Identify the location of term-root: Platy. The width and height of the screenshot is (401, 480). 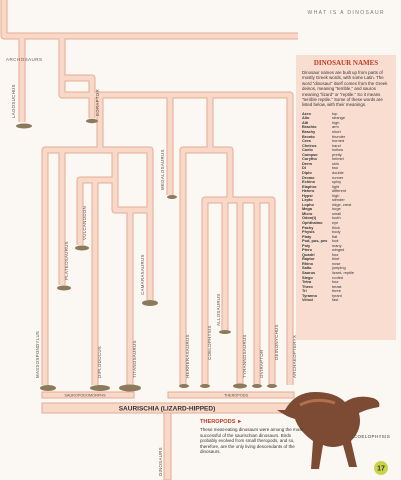
(307, 236).